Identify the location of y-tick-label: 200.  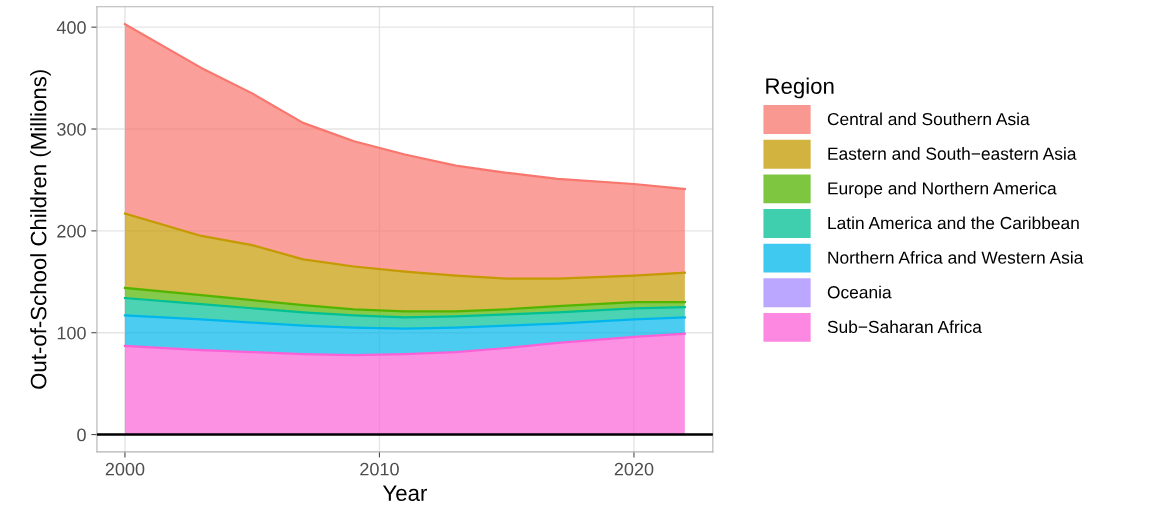
(71, 231).